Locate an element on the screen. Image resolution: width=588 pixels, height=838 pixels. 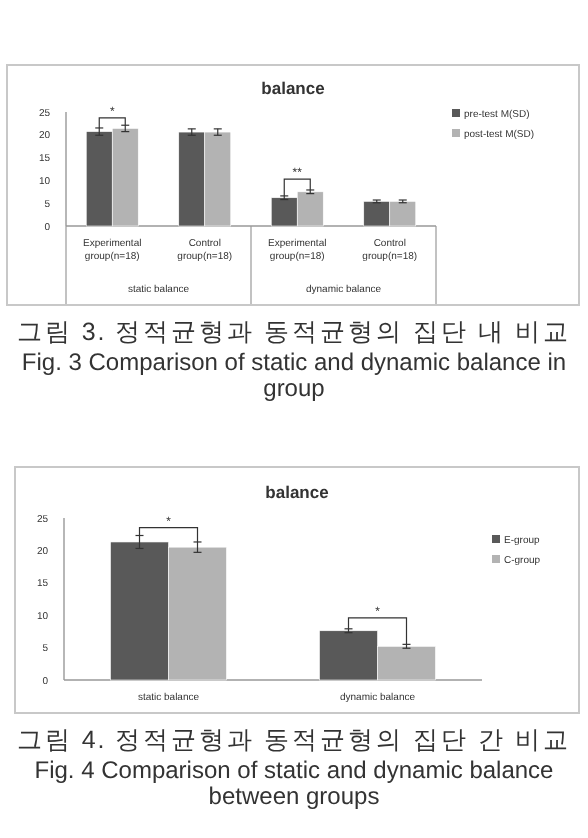
caption: Fig. 3 Comparison of static and dynamic balance in group is located at coordinates (294, 375).